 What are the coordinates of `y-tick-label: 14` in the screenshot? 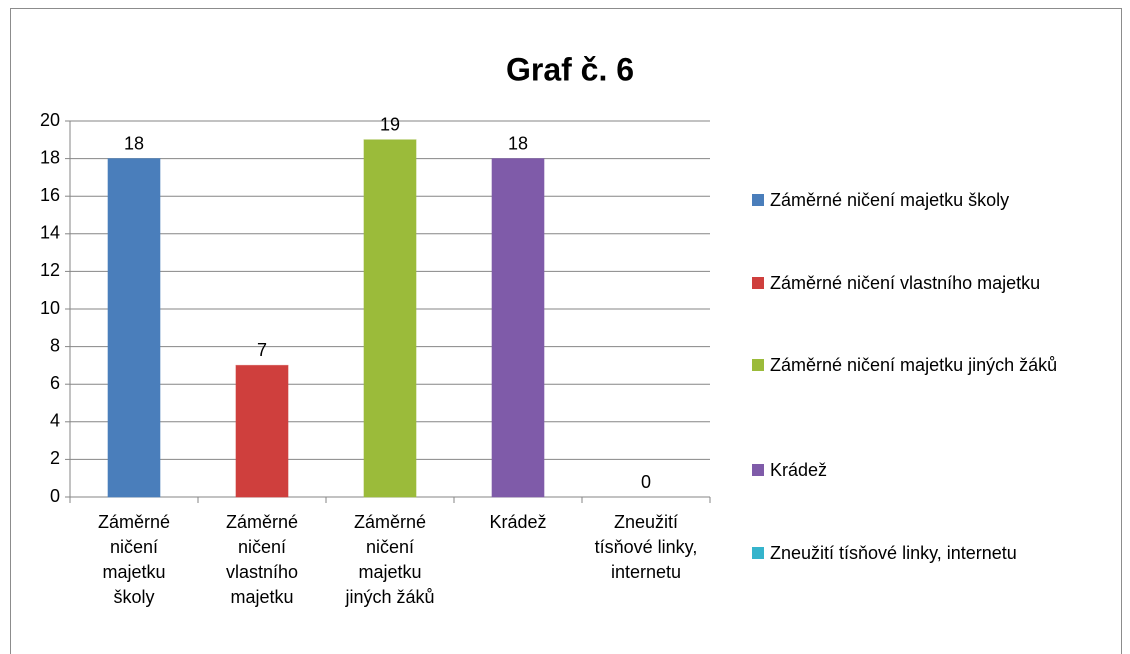 It's located at (50, 233).